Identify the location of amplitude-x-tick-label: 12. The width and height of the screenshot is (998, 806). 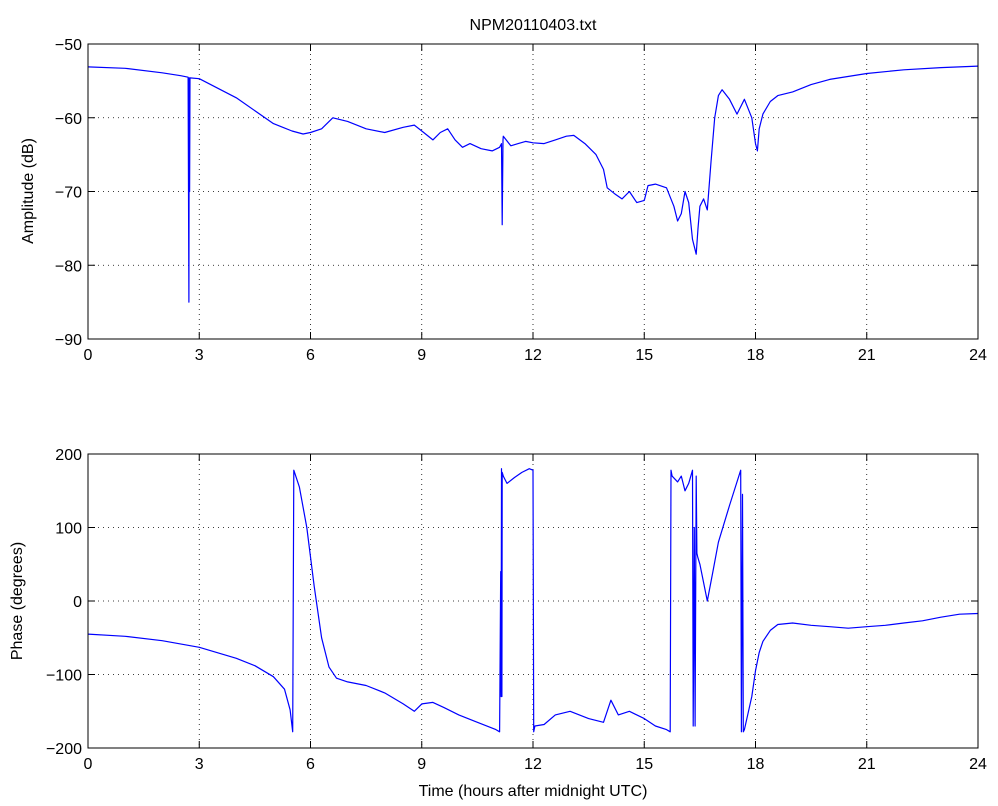
(533, 355).